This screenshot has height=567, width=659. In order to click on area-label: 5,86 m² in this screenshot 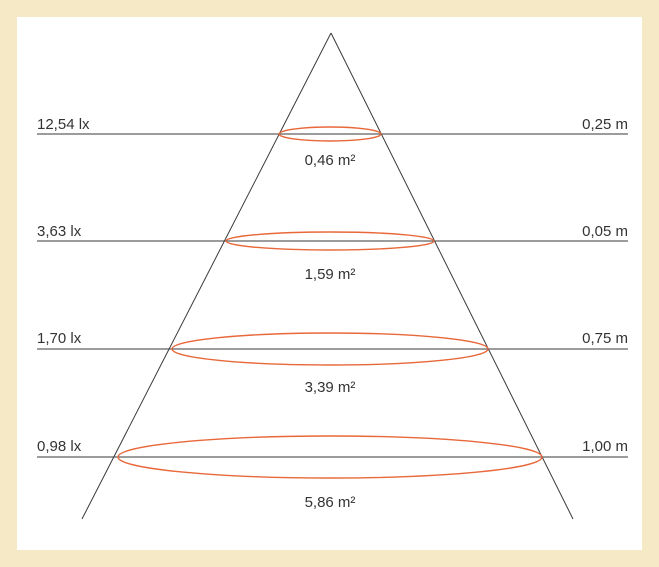, I will do `click(330, 502)`.